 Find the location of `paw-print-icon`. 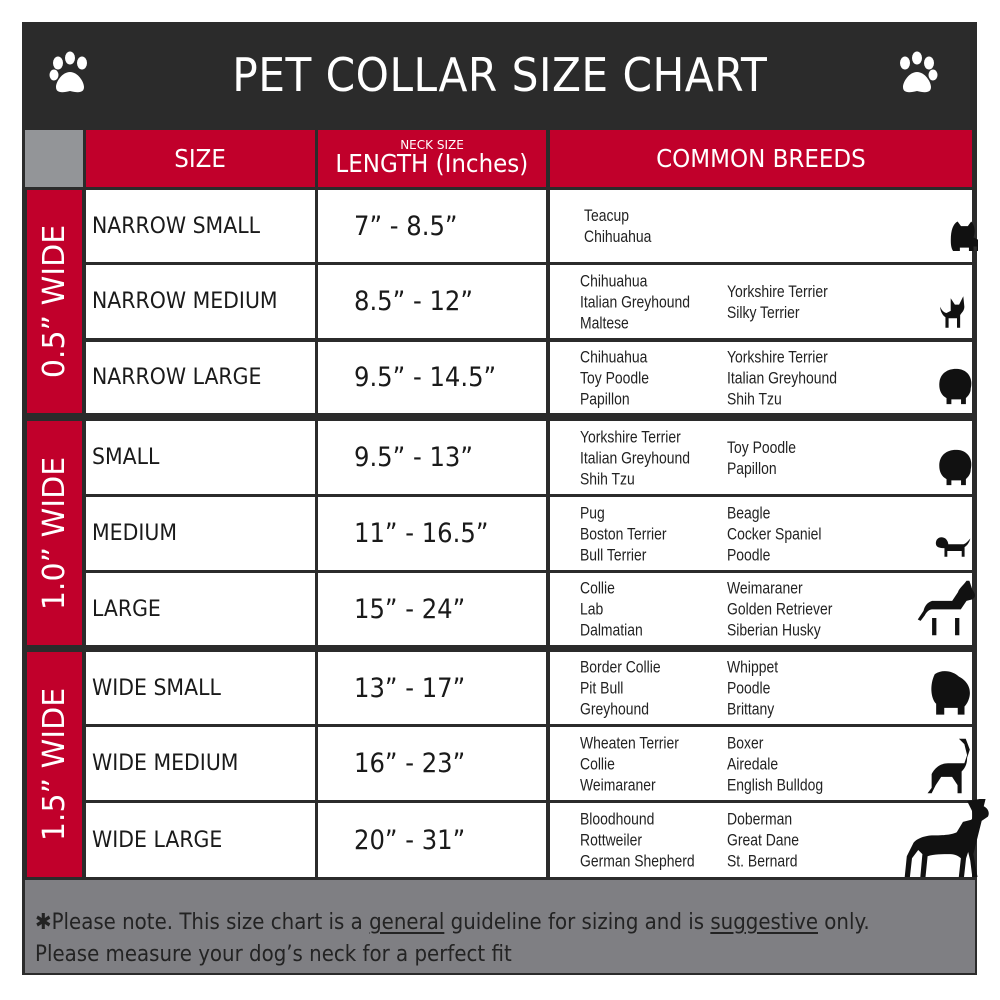

paw-print-icon is located at coordinates (919, 72).